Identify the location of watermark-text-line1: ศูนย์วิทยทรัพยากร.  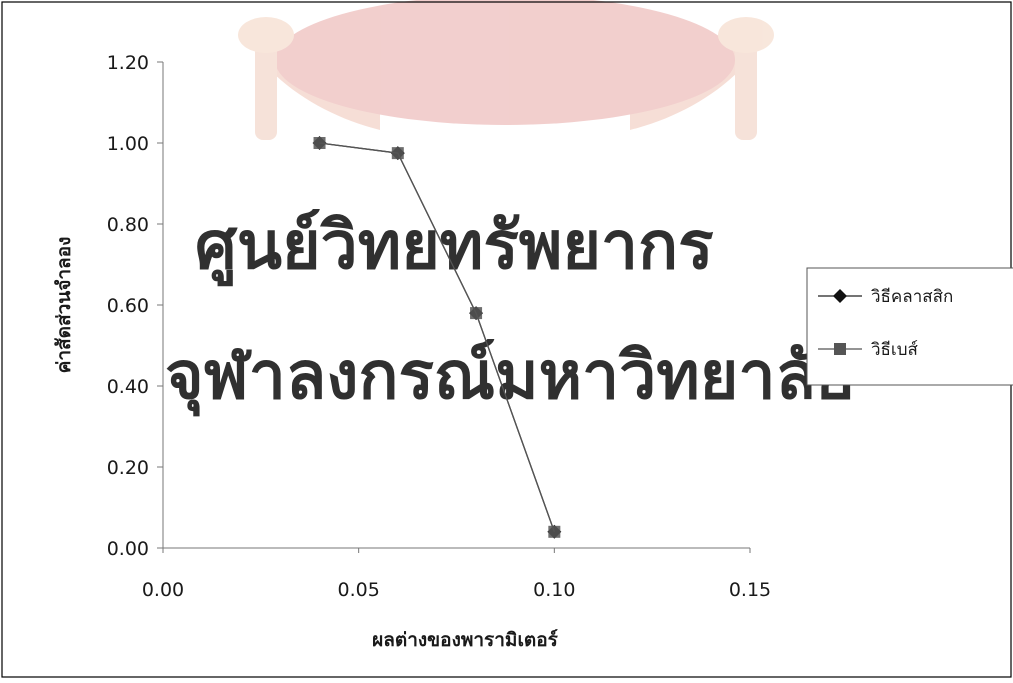
(454, 247).